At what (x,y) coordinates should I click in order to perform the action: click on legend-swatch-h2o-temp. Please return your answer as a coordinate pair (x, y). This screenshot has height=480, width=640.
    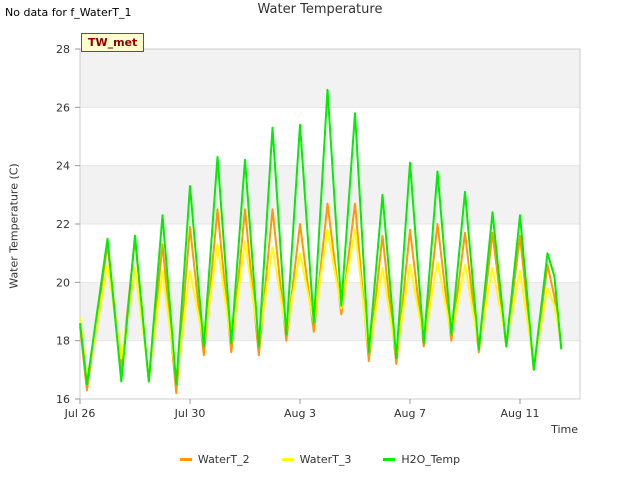
    Looking at the image, I should click on (389, 459).